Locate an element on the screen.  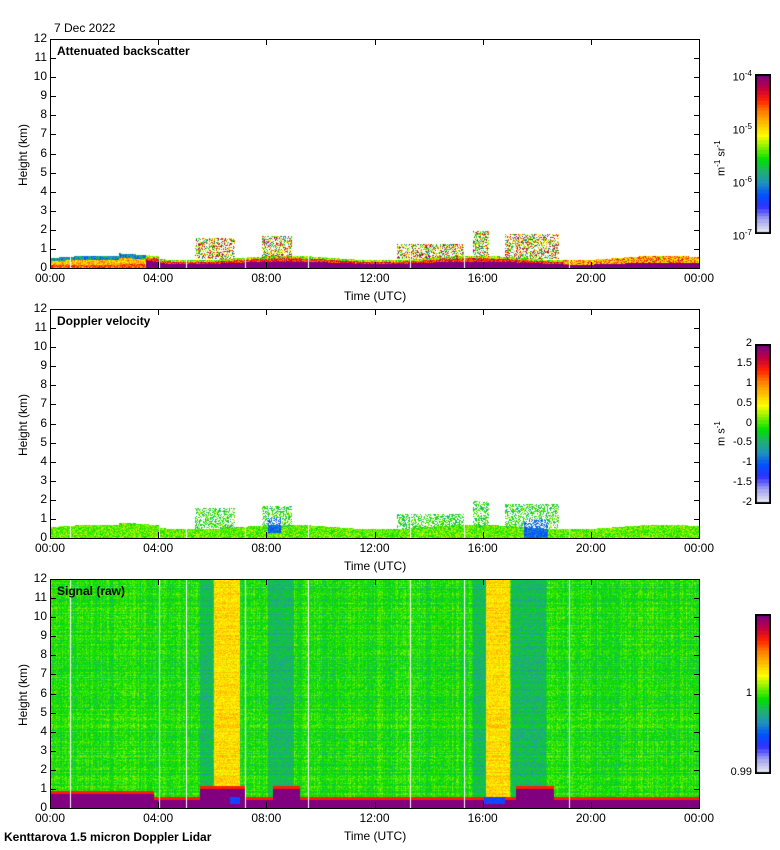
colorbar-tick-label: 0 is located at coordinates (748, 422).